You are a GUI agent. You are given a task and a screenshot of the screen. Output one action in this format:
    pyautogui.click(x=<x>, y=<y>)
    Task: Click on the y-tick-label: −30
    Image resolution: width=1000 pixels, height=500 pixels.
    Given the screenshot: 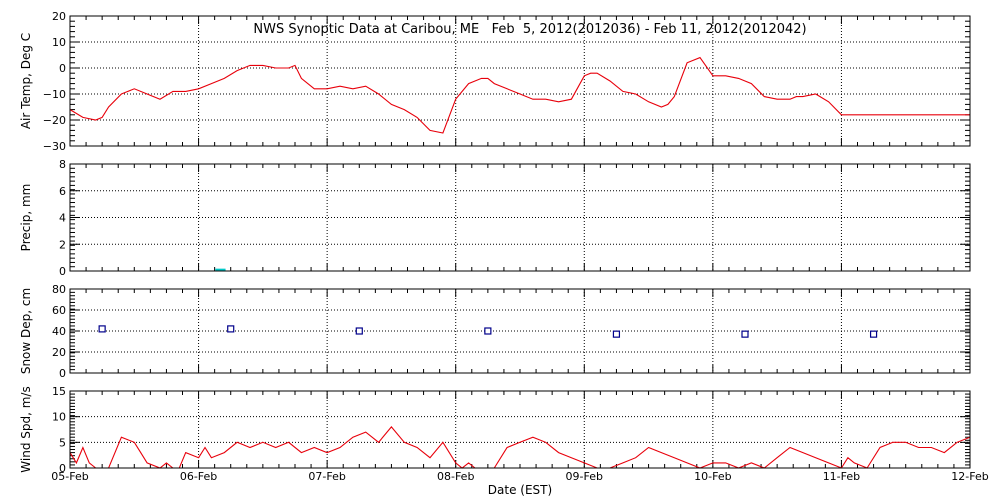 What is the action you would take?
    pyautogui.click(x=54, y=146)
    